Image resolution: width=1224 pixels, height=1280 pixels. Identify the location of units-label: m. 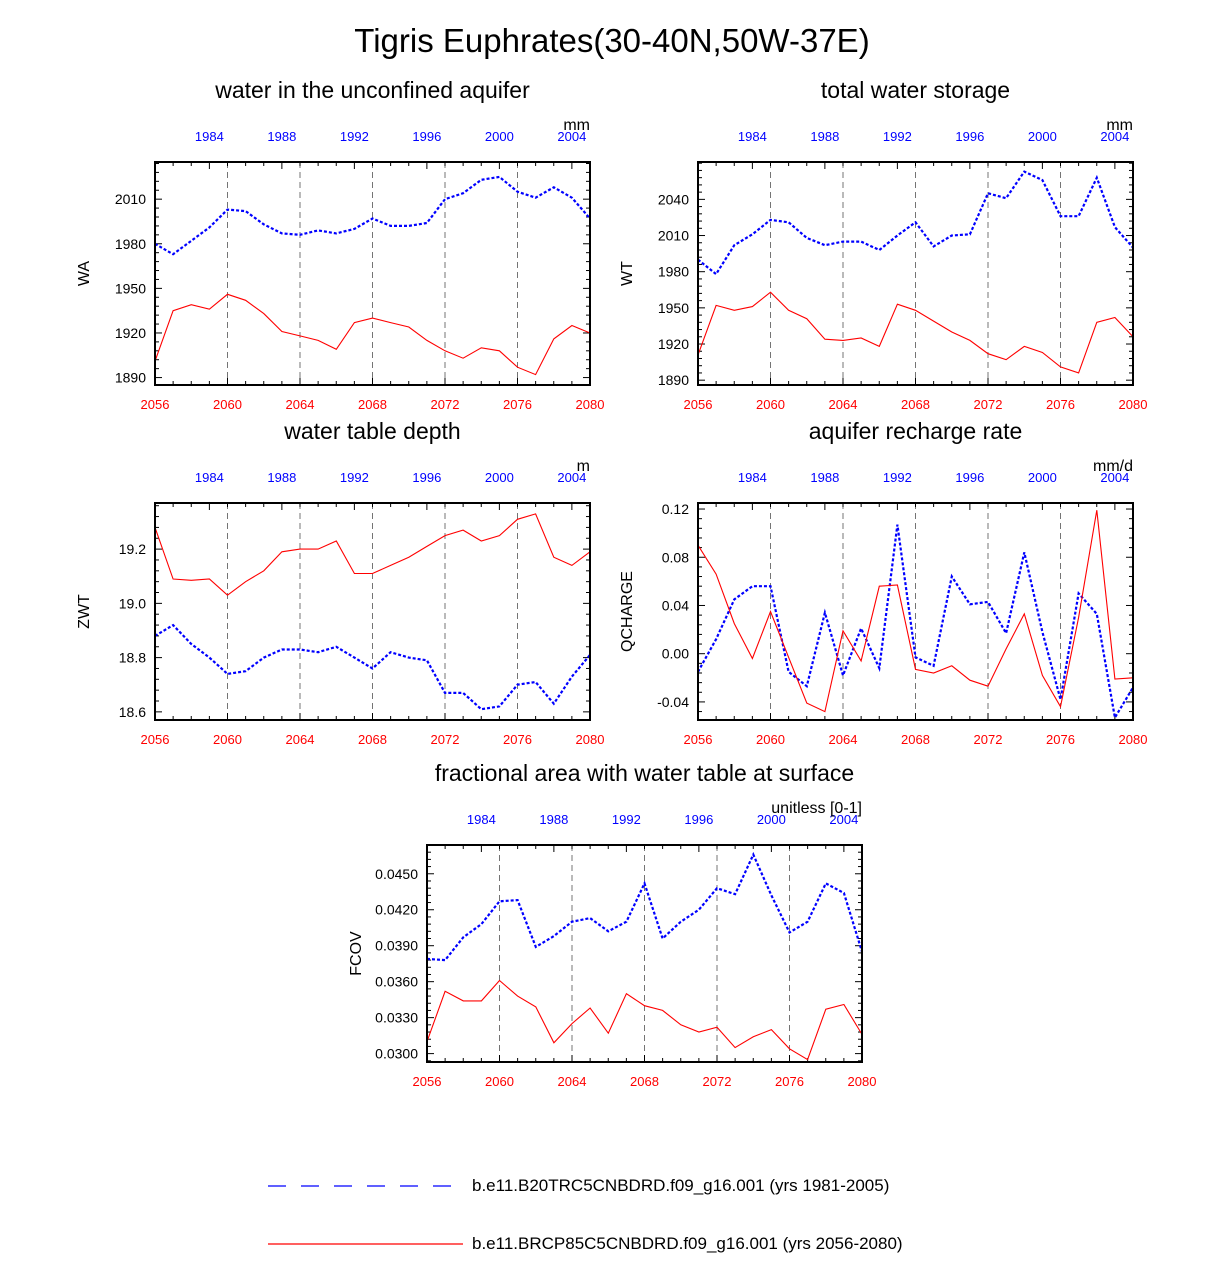
(583, 466).